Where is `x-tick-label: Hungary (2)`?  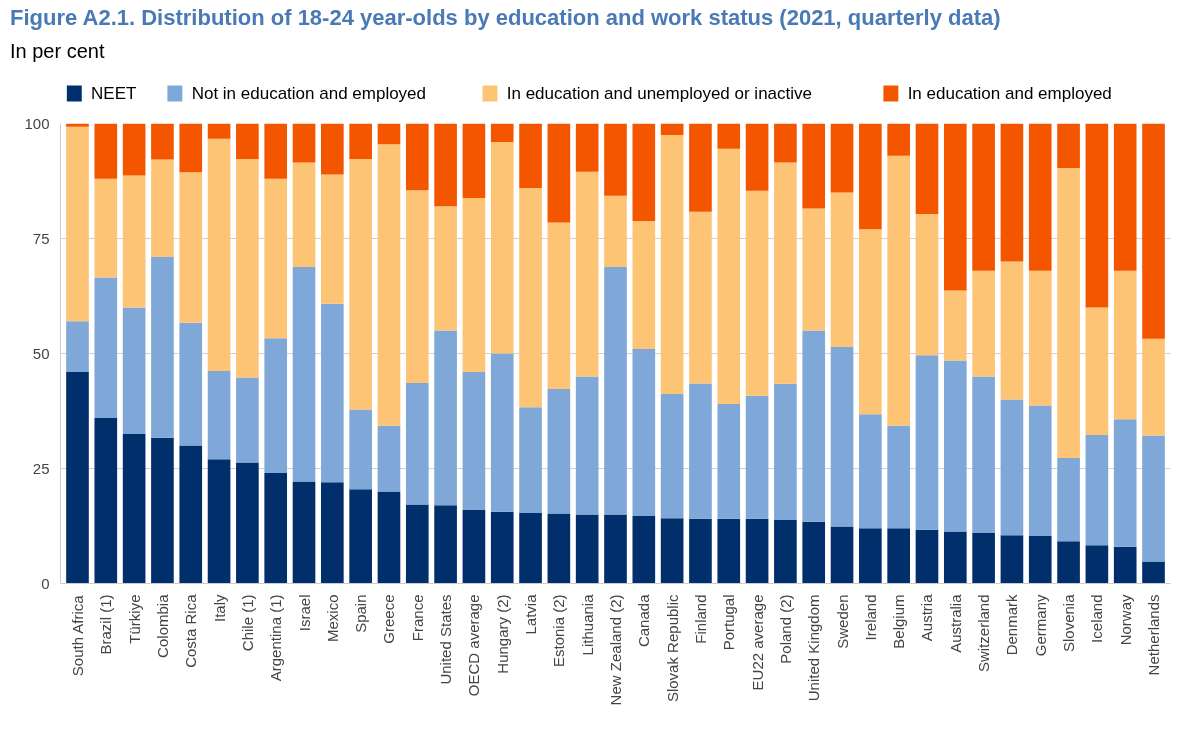
x-tick-label: Hungary (2) is located at coordinates (502, 634).